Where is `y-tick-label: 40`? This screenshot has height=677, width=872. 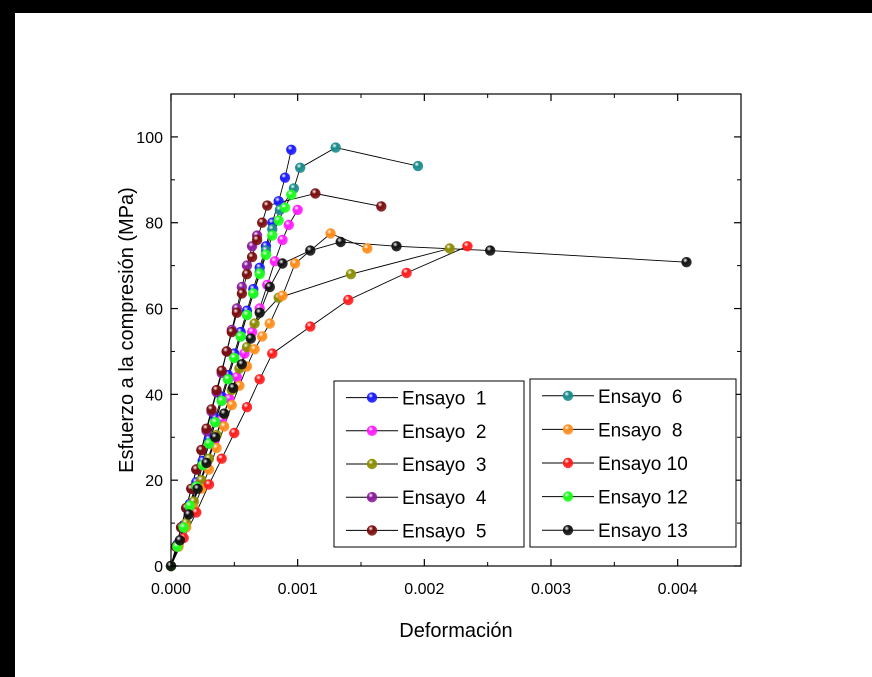
y-tick-label: 40 is located at coordinates (154, 395).